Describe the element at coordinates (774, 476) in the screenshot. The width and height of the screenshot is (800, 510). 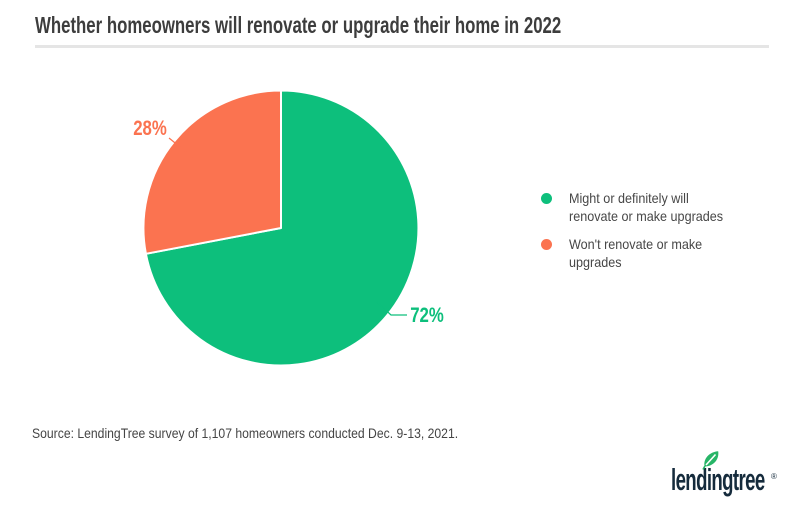
I see `registered-mark: ®` at that location.